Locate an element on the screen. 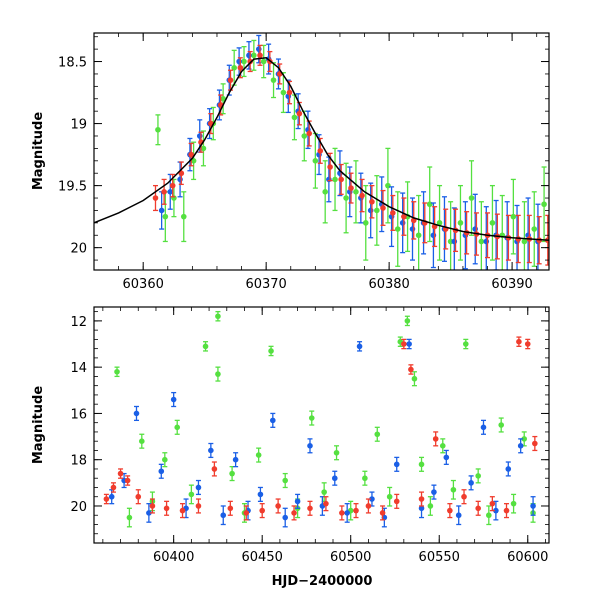 This screenshot has height=600, width=600. bottom-y-tick-label: 20 is located at coordinates (78, 507).